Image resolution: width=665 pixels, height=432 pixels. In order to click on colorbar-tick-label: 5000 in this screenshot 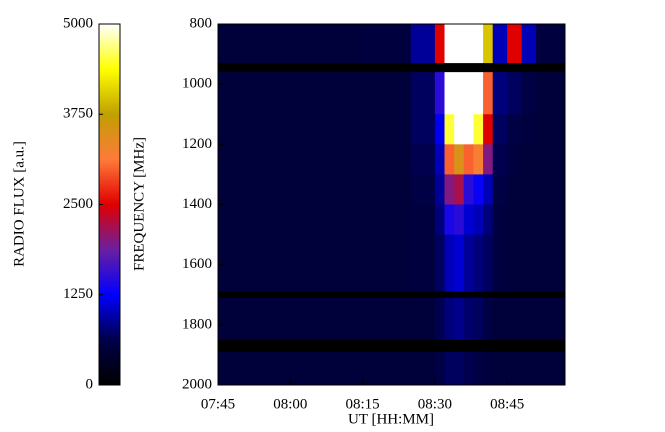, I will do `click(78, 23)`.